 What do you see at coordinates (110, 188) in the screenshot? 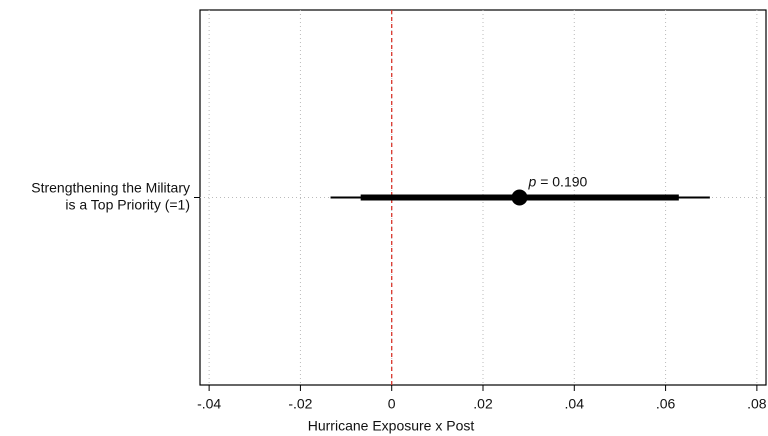
I see `y-tick-label: Strengthening the Military` at bounding box center [110, 188].